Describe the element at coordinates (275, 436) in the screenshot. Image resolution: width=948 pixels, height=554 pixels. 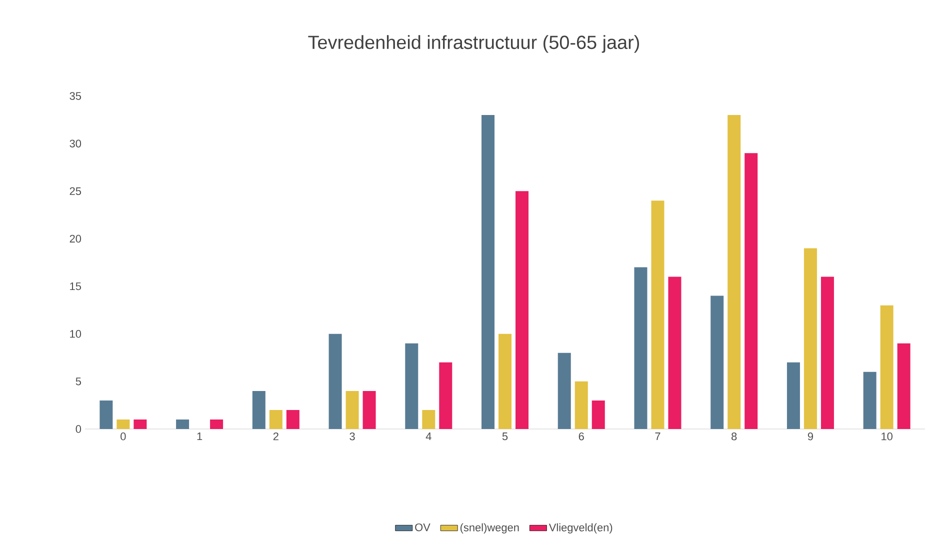
I see `x-tick-label: 2` at that location.